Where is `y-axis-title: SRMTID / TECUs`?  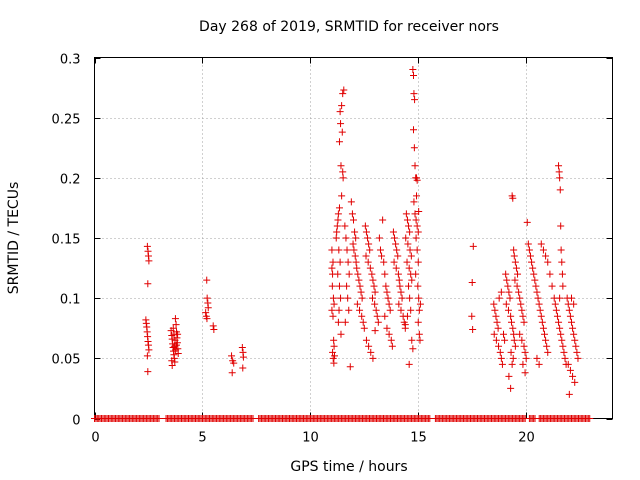
y-axis-title: SRMTID / TECUs is located at coordinates (14, 238).